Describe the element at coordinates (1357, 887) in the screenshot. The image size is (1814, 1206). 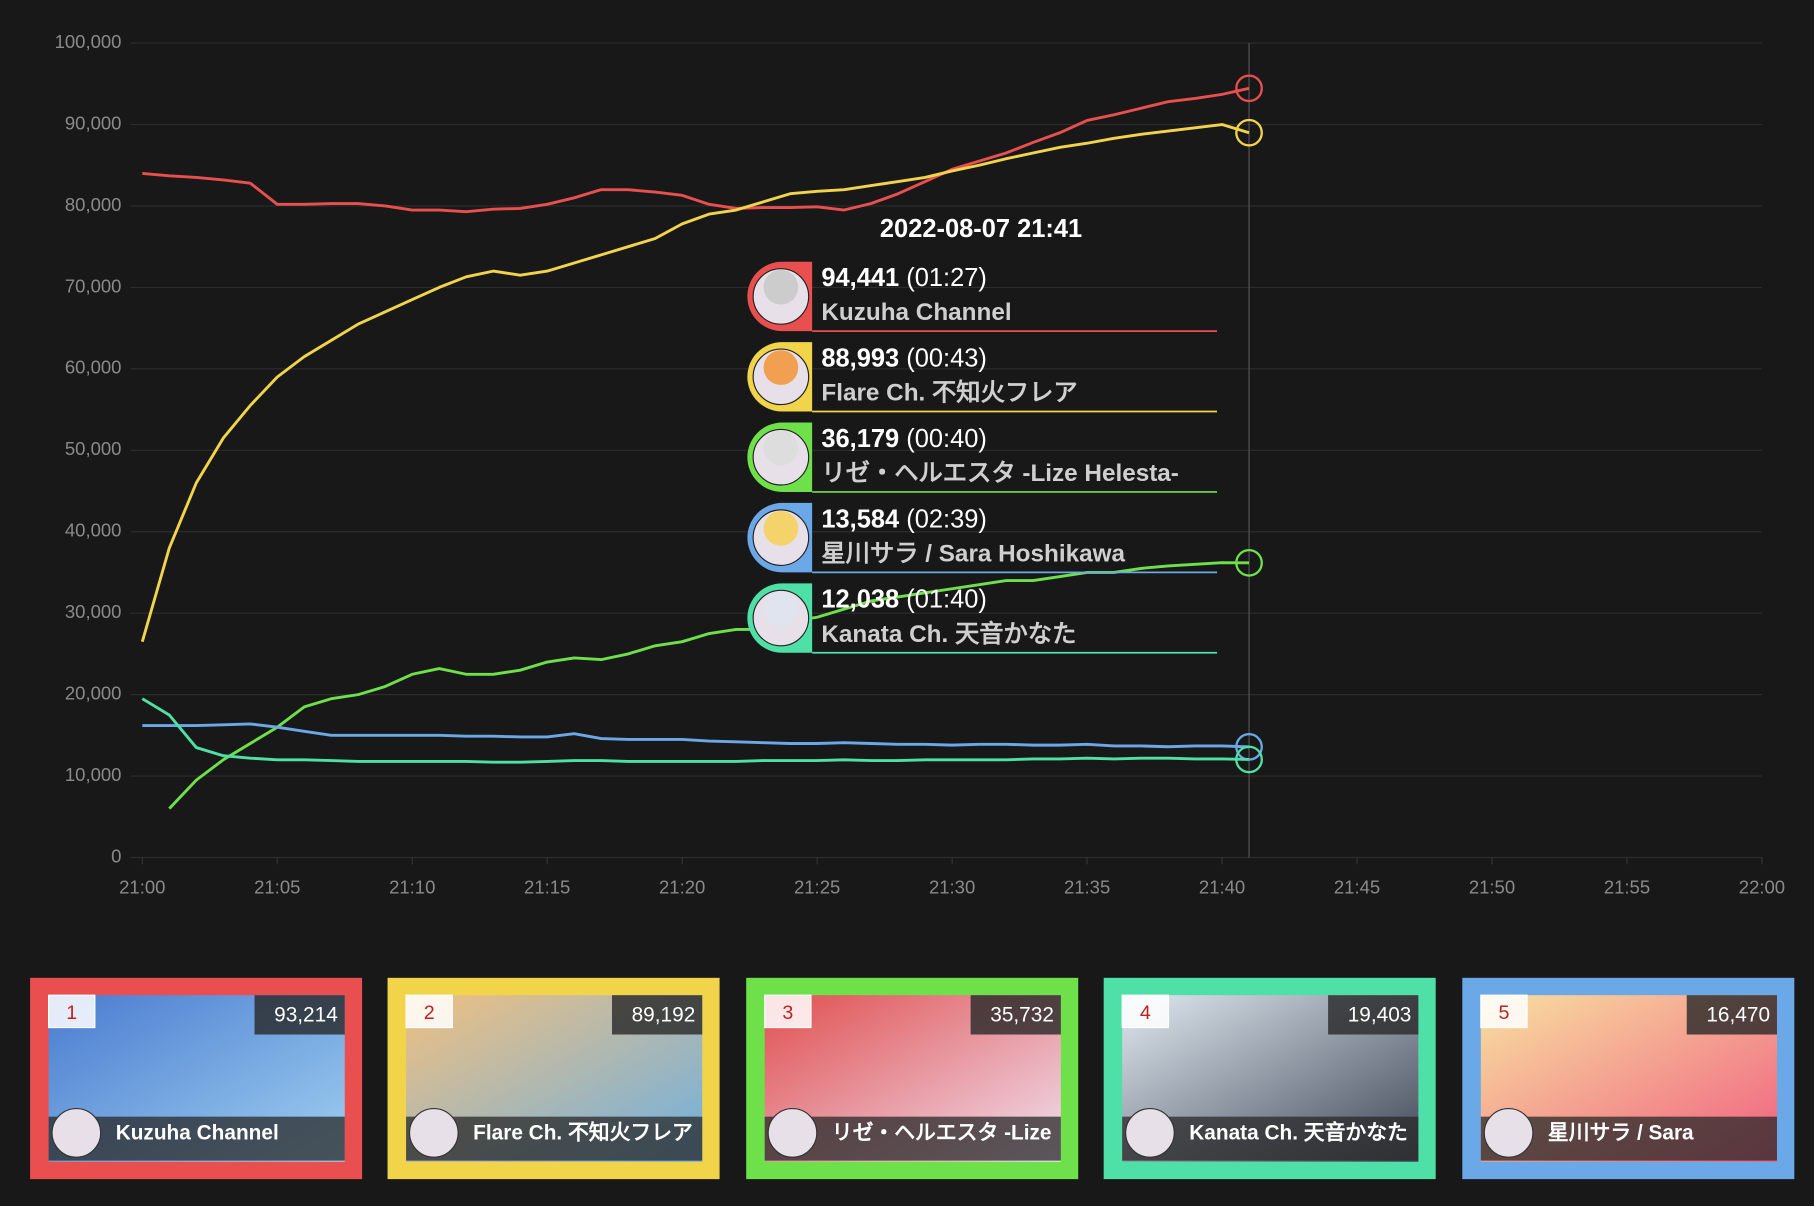
I see `x-tick-label: 21:45` at that location.